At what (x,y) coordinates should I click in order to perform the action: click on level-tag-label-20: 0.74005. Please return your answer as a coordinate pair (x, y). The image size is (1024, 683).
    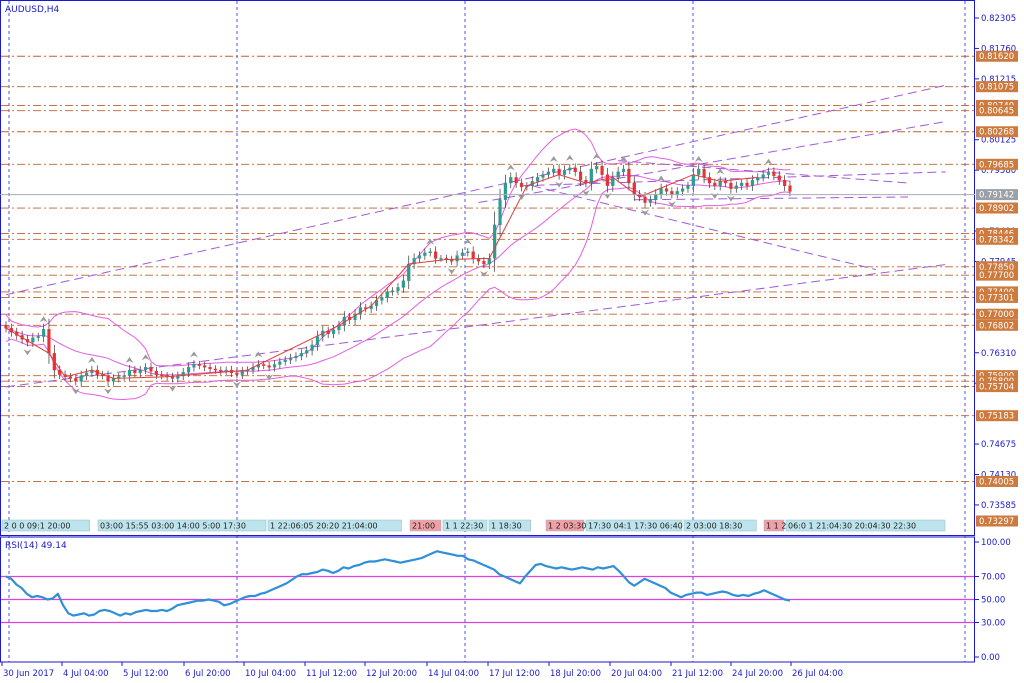
    Looking at the image, I should click on (996, 482).